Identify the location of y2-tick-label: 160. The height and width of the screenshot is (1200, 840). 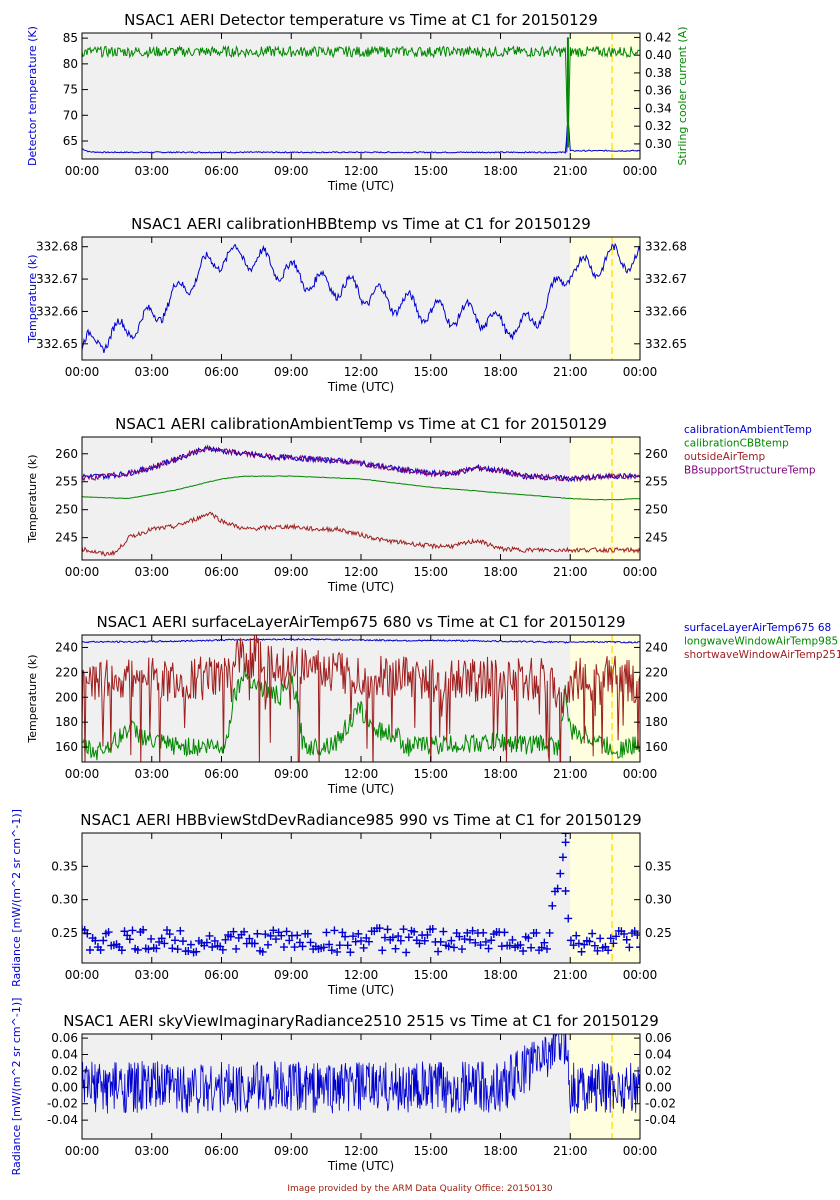
(656, 747).